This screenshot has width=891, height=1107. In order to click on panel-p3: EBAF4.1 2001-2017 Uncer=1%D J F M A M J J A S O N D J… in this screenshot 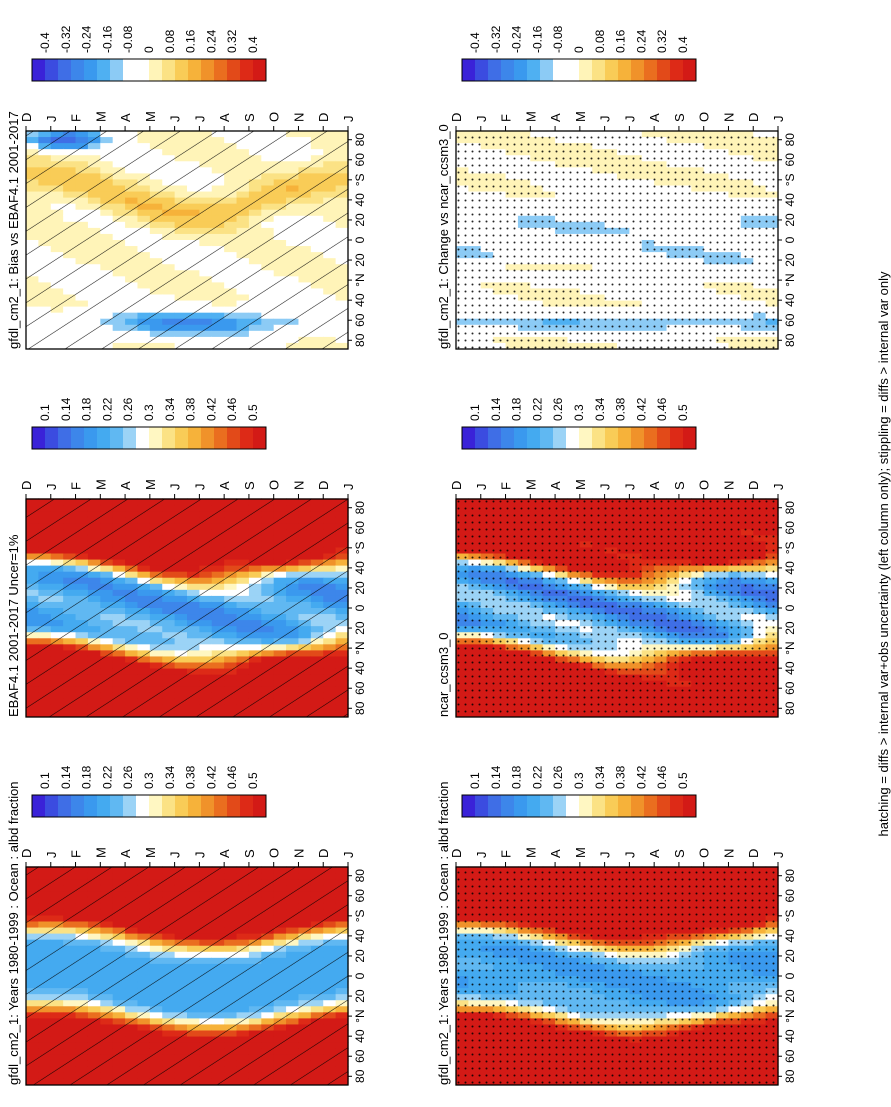, I will do `click(186, 557)`.